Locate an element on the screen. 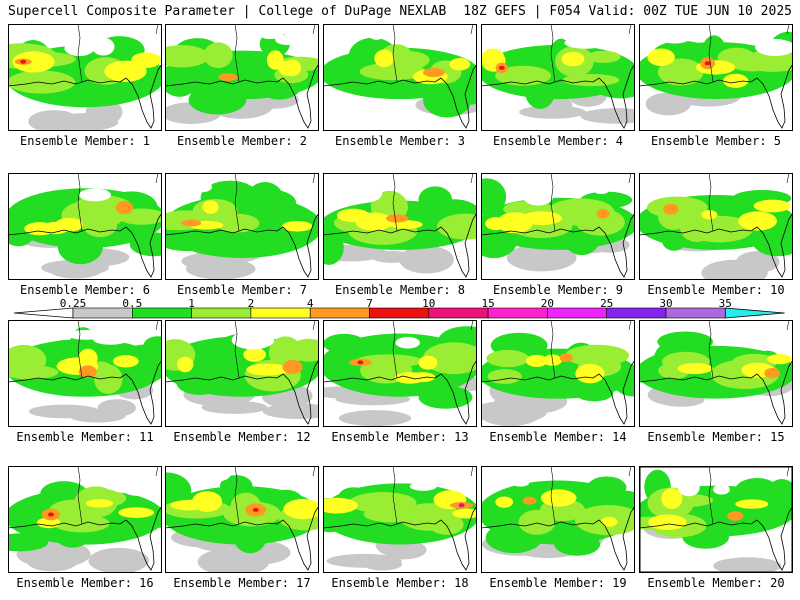 The width and height of the screenshot is (800, 600). member-label: Ensemble Member: 8 is located at coordinates (400, 290).